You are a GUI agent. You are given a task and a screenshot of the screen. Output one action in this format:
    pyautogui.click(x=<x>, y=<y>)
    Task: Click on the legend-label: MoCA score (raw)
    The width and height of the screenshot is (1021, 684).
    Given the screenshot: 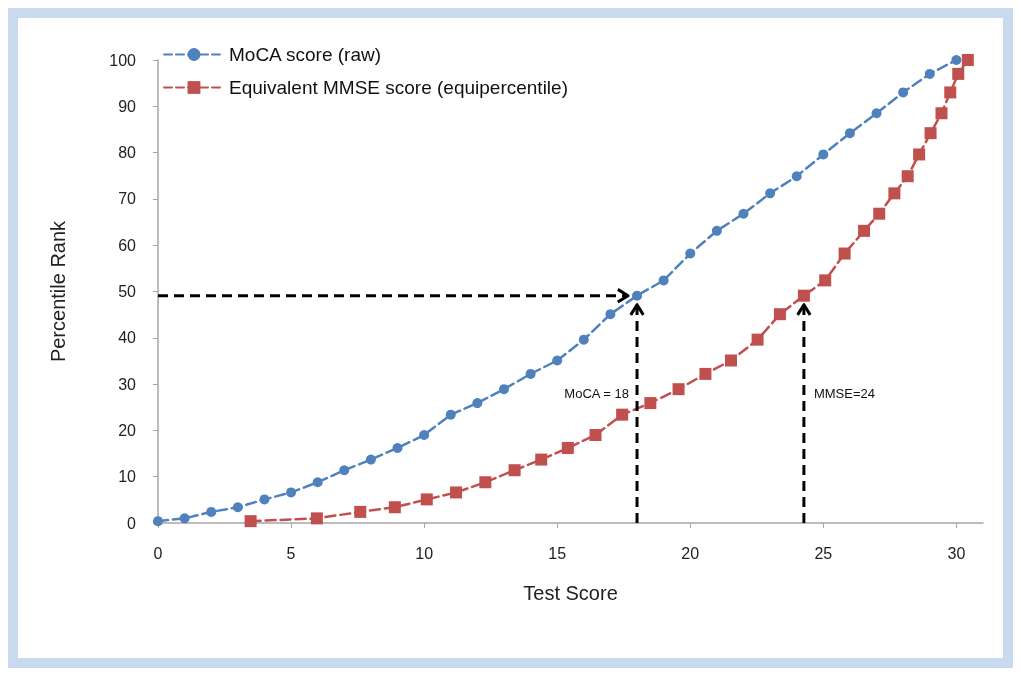 What is the action you would take?
    pyautogui.click(x=305, y=54)
    